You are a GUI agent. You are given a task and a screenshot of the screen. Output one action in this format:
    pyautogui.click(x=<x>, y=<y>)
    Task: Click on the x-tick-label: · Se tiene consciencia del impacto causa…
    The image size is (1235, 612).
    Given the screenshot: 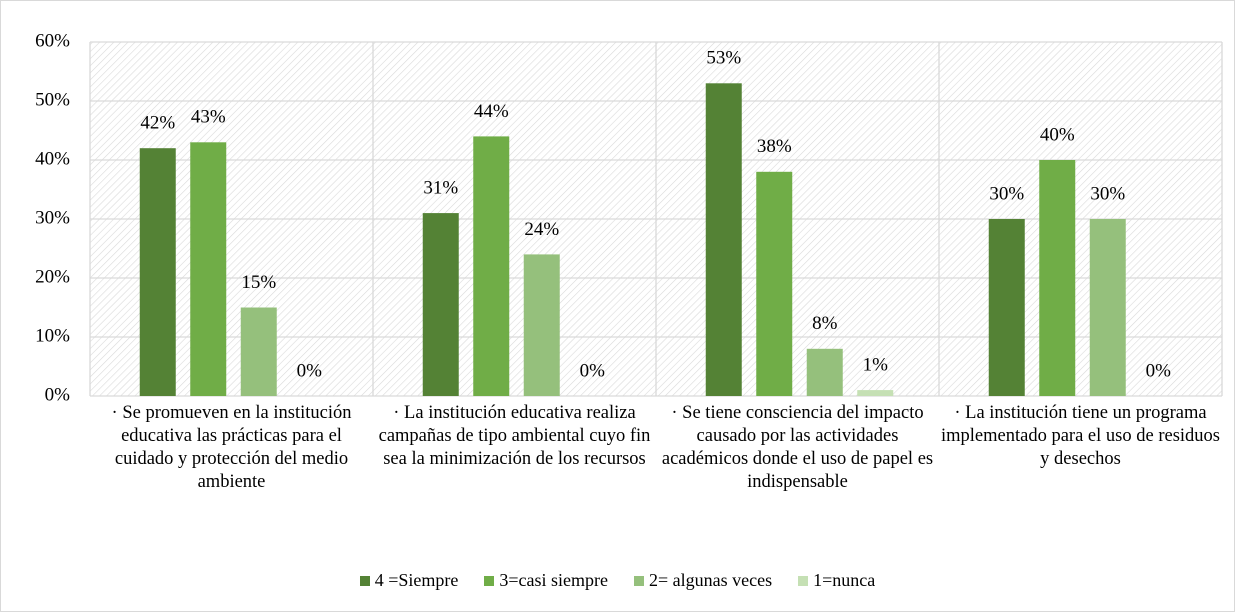 What is the action you would take?
    pyautogui.click(x=797, y=447)
    